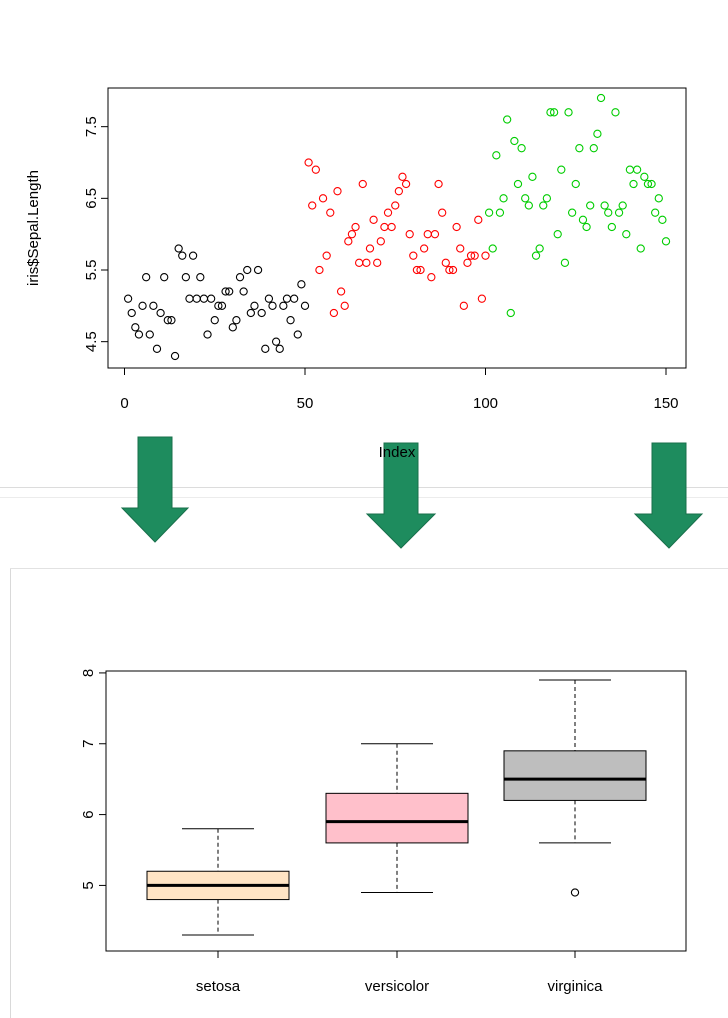  I want to click on box-x-tick-label: versicolor, so click(397, 986).